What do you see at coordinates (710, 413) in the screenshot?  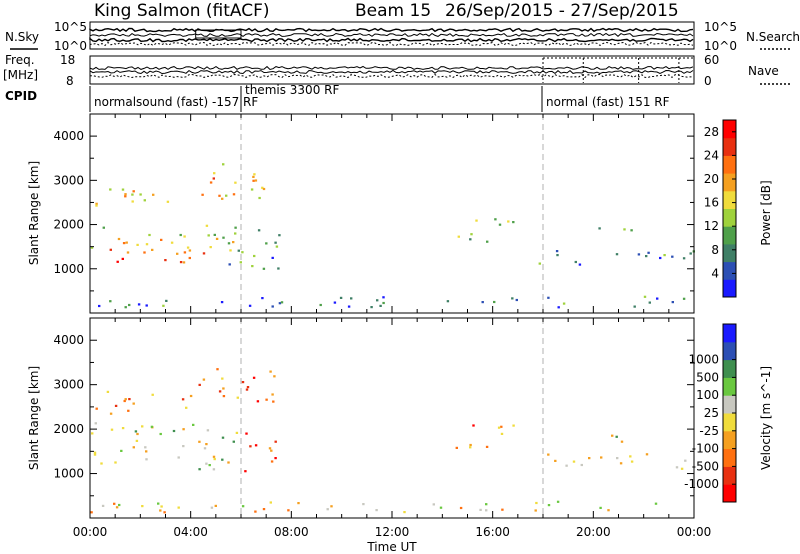 I see `velocity-colorbar: -1000 -500 -100 -25 25 100 500 1000` at bounding box center [710, 413].